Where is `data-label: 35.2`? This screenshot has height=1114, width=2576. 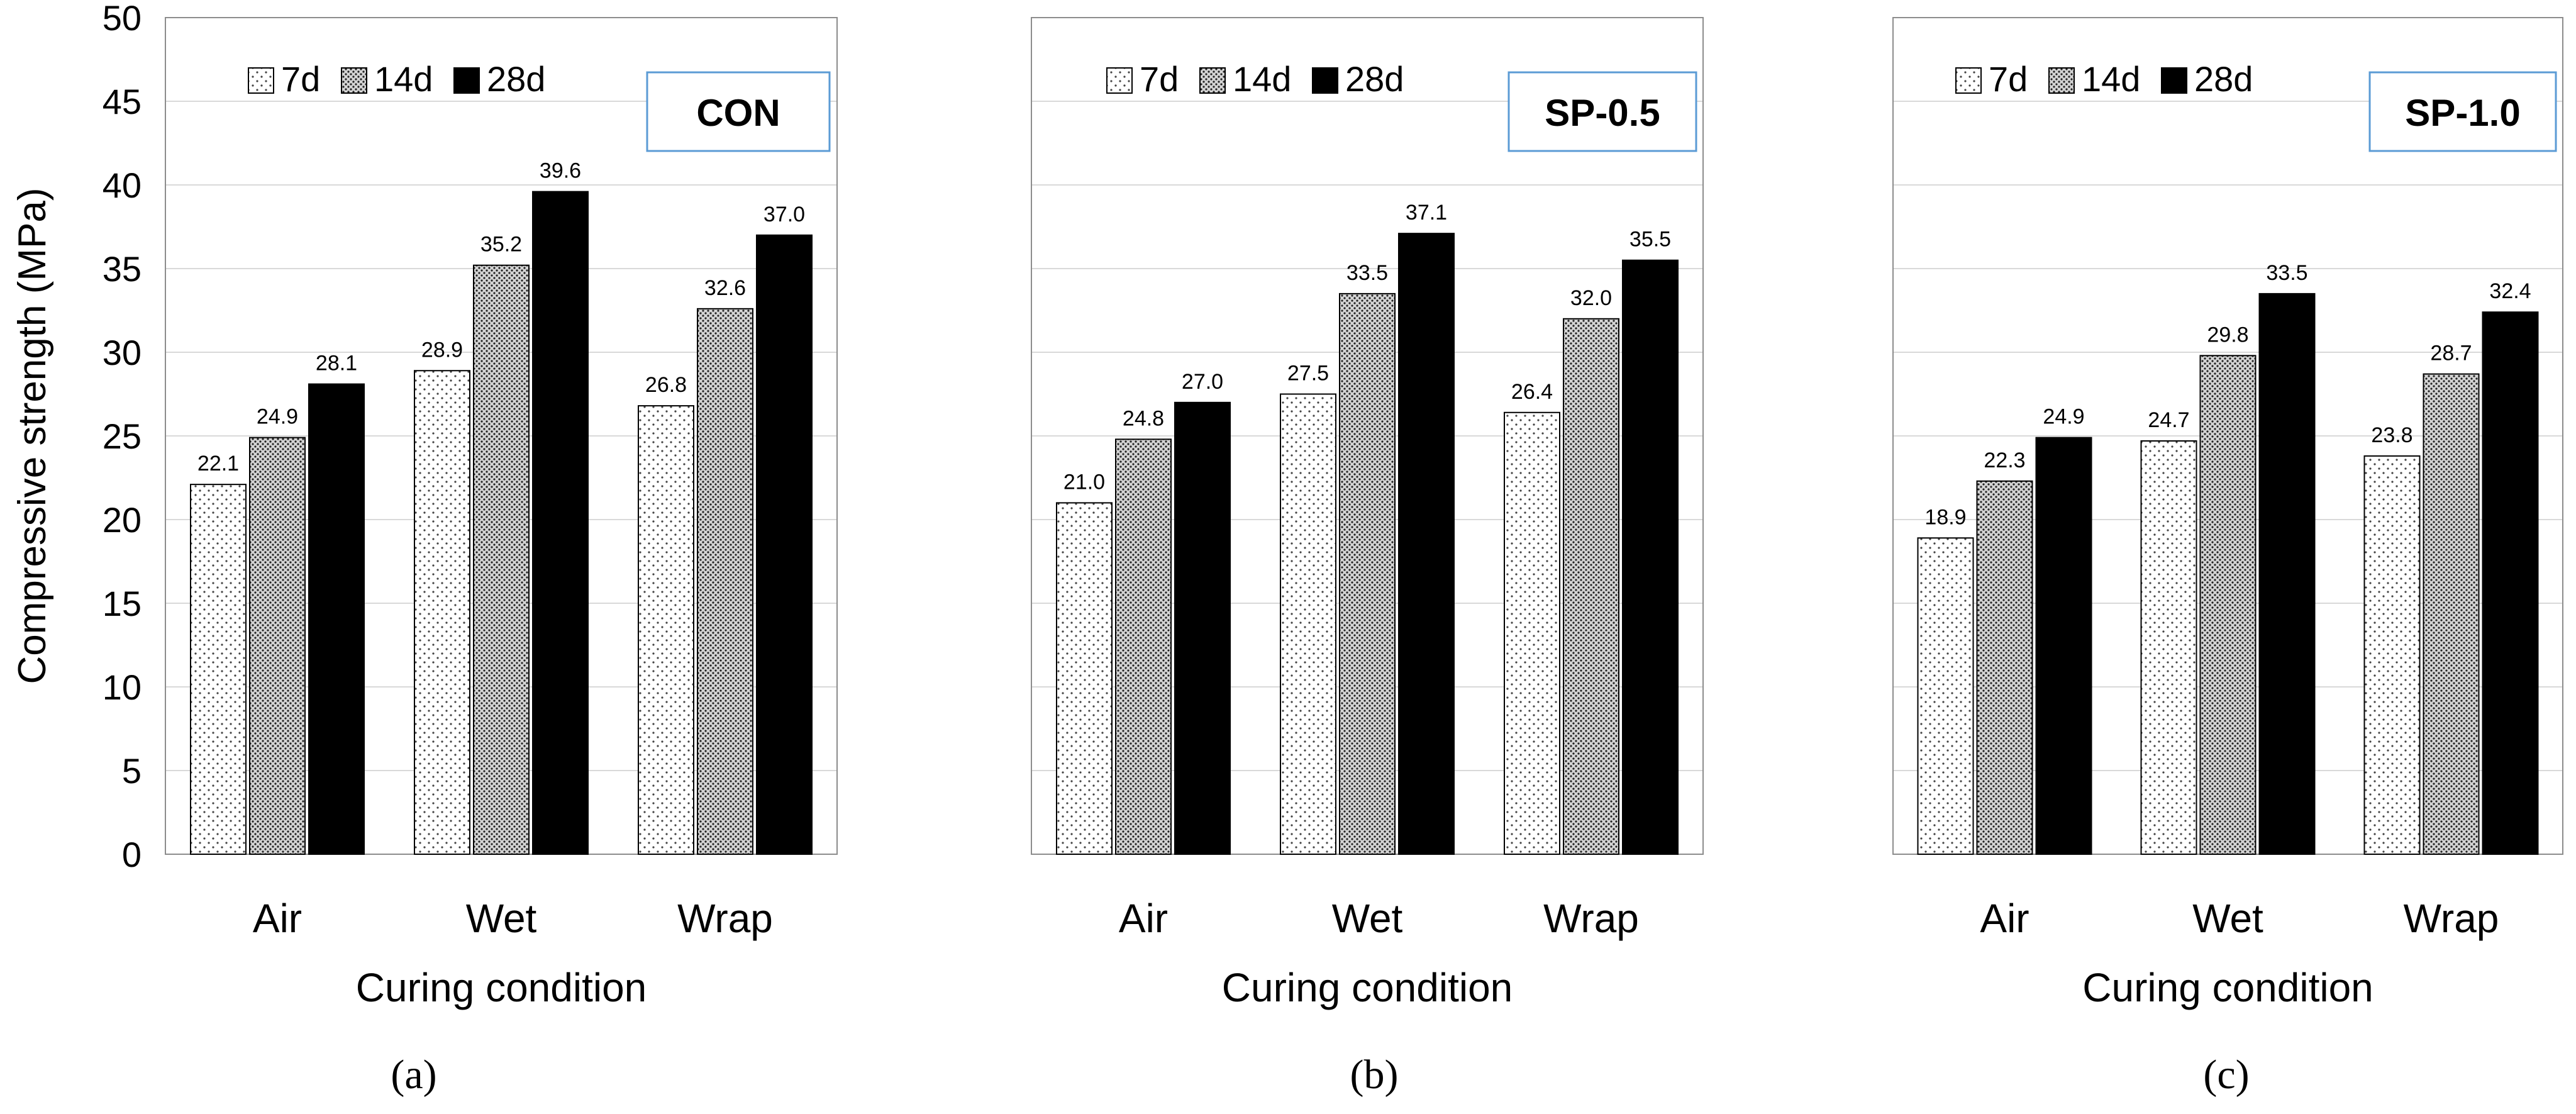 data-label: 35.2 is located at coordinates (501, 245).